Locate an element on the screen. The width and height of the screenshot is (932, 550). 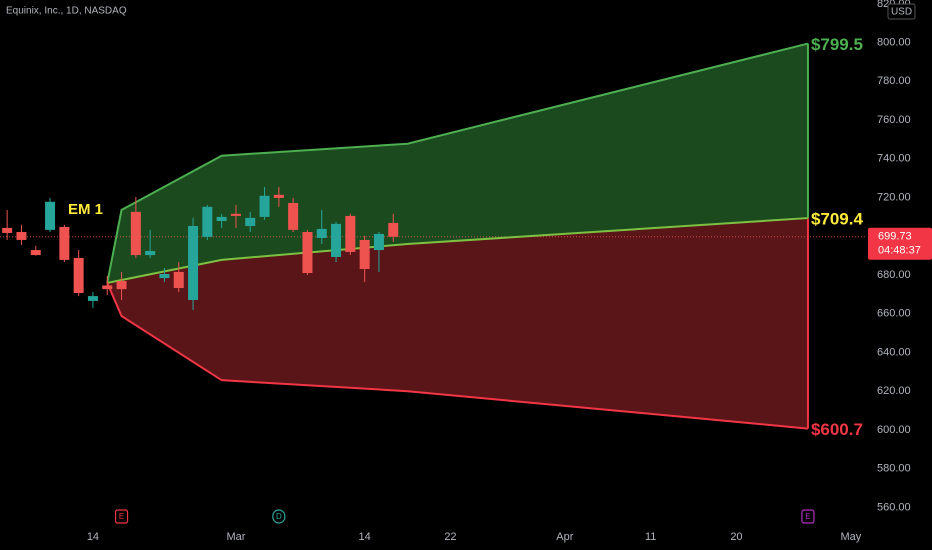
price-axis is located at coordinates (899, 275).